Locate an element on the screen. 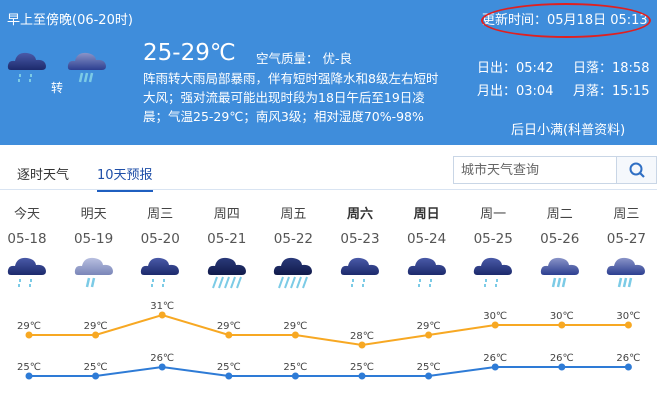 This screenshot has width=657, height=403. air-quality: 空气质量： 优-良 is located at coordinates (304, 58).